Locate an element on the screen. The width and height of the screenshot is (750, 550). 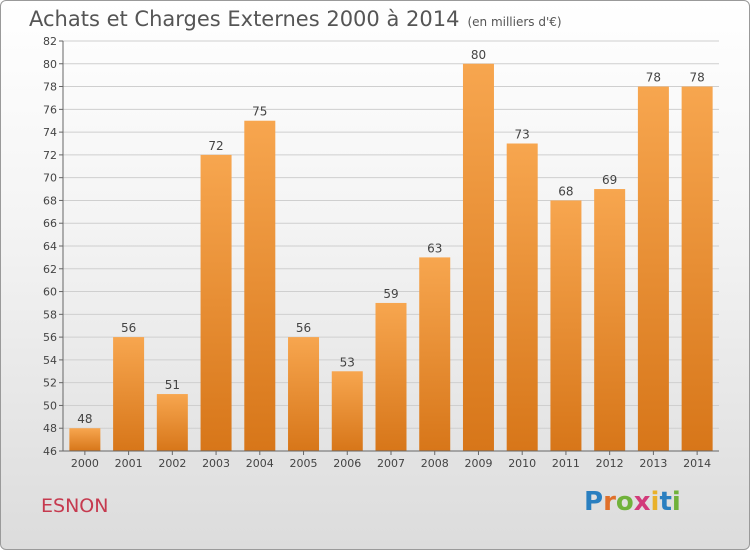
chart-subtitle: (en milliers d'€) is located at coordinates (514, 22).